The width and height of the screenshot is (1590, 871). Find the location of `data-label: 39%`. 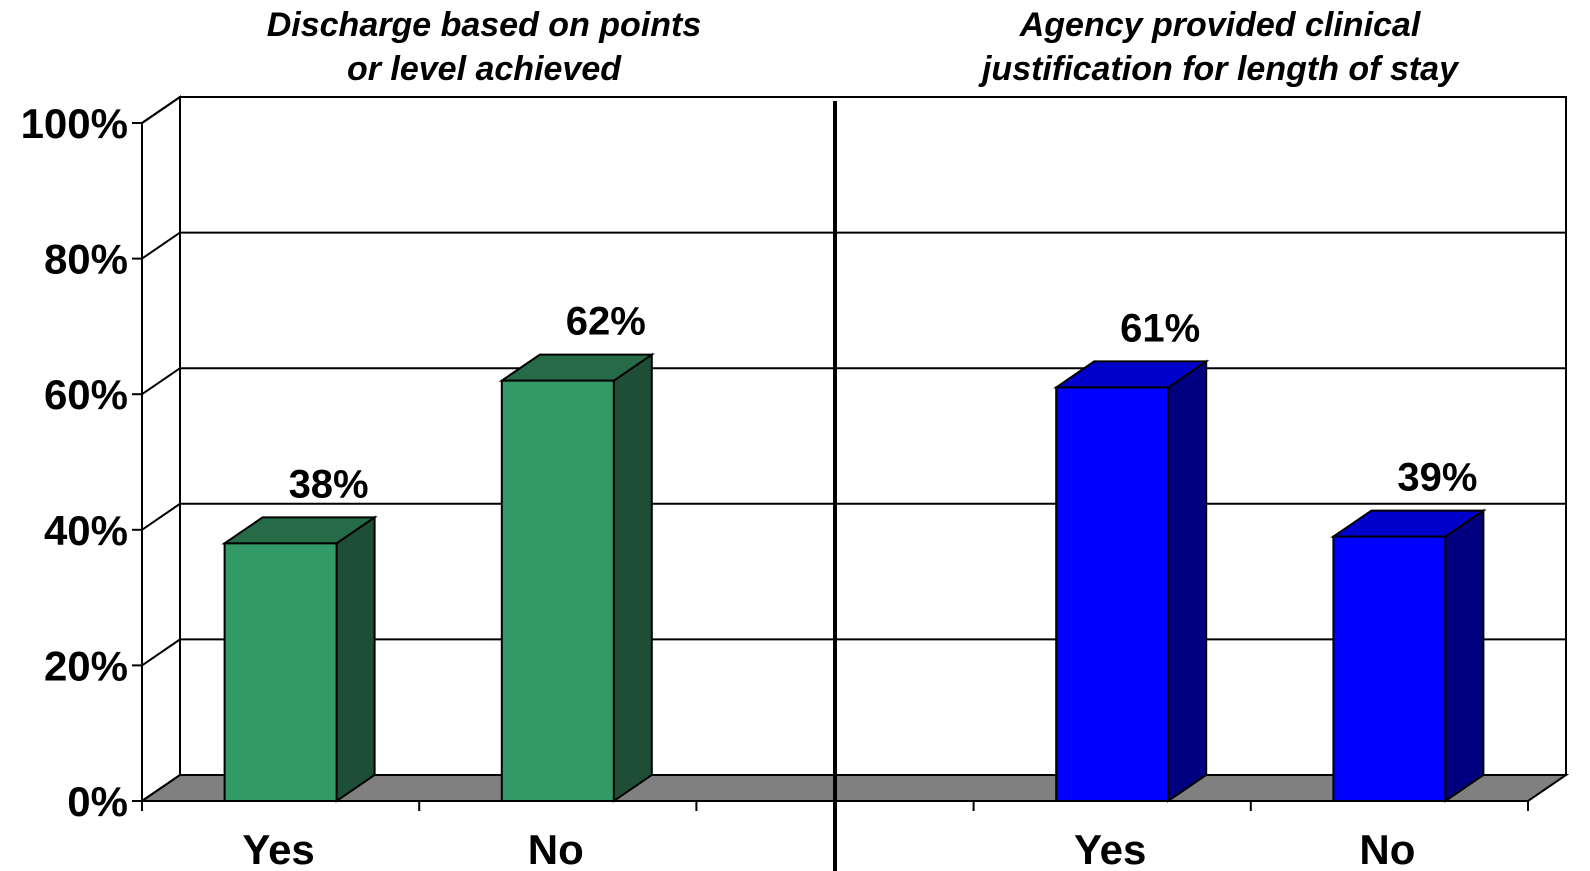

data-label: 39% is located at coordinates (1437, 478).